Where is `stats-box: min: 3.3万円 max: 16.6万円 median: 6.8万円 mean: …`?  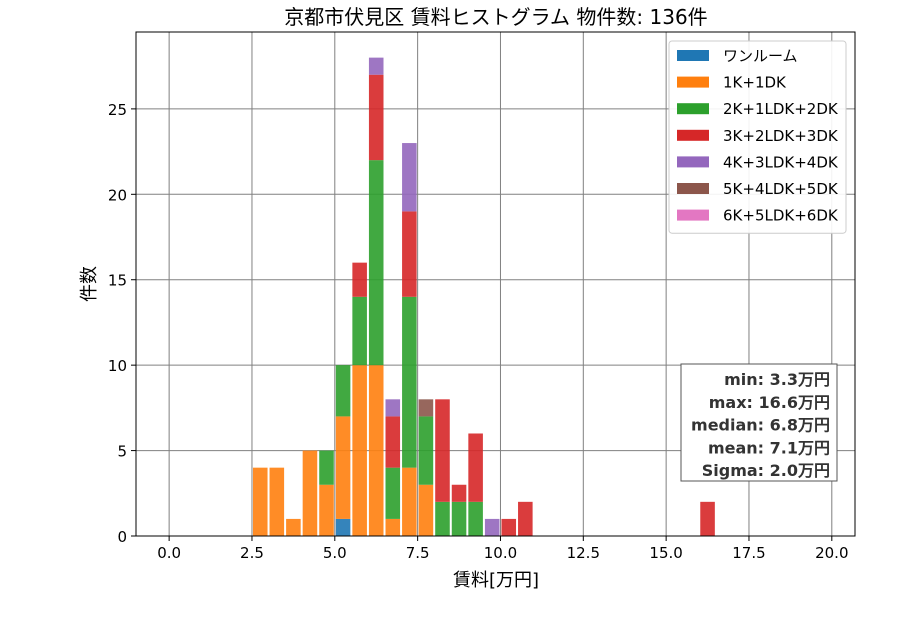 stats-box: min: 3.3万円 max: 16.6万円 median: 6.8万円 mean: … is located at coordinates (759, 422).